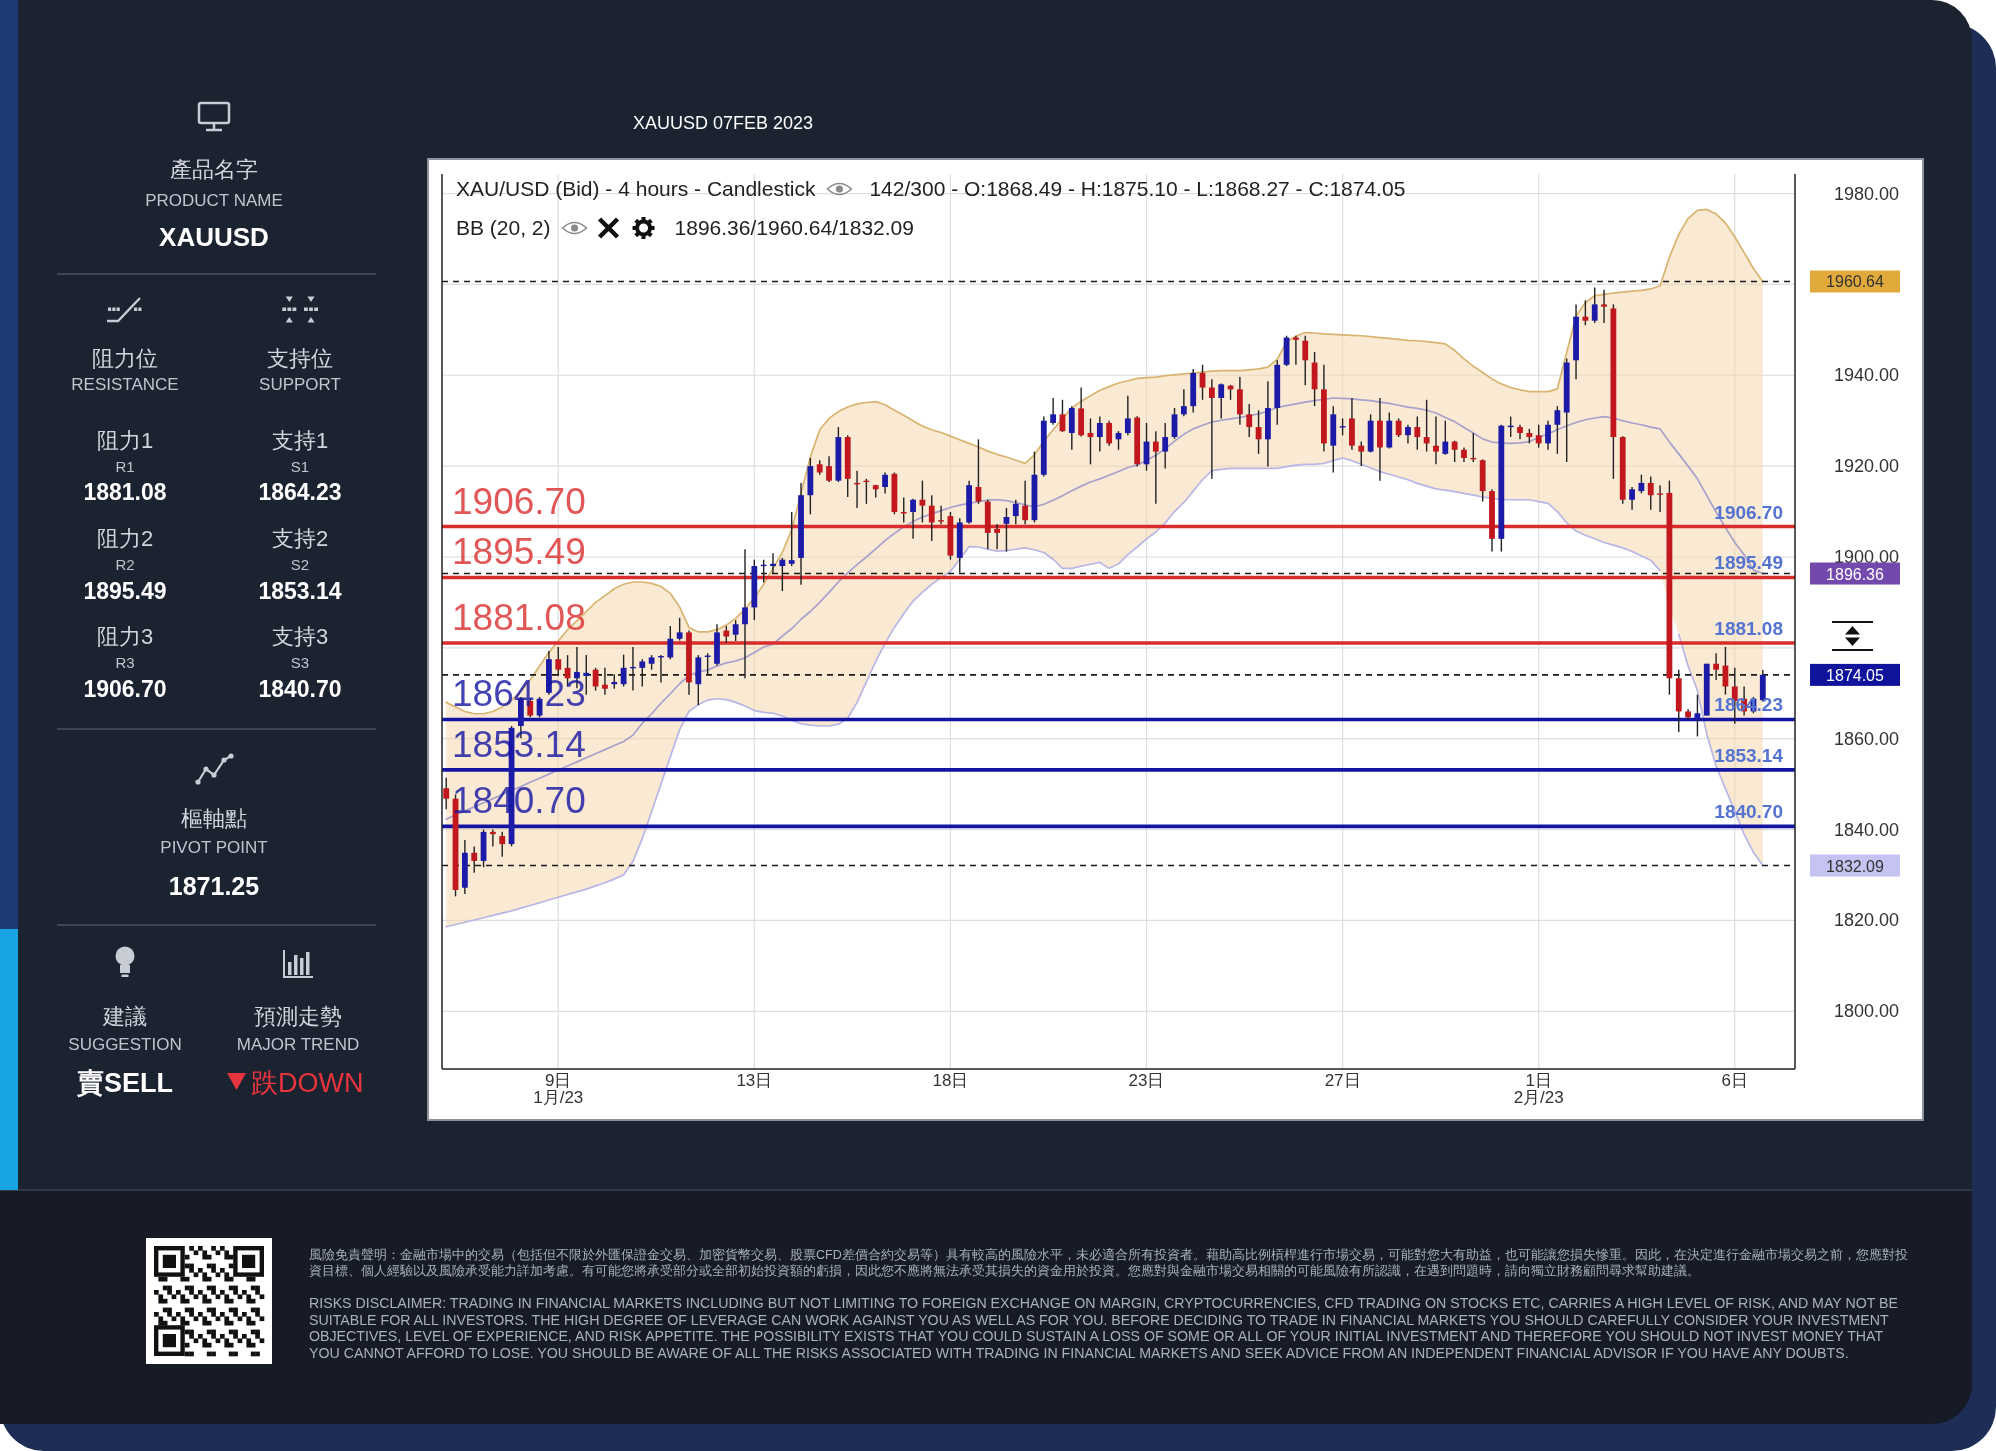 This screenshot has width=1996, height=1451. What do you see at coordinates (1342, 1080) in the screenshot?
I see `x-tick-label: 27日` at bounding box center [1342, 1080].